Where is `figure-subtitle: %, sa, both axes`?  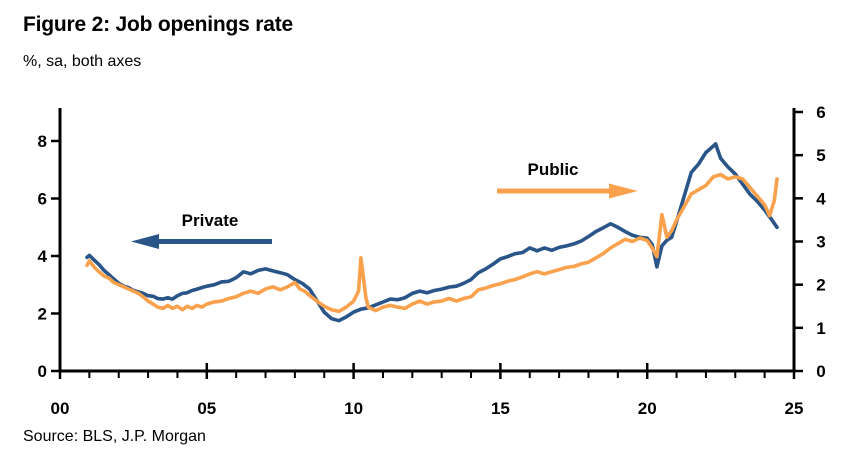
figure-subtitle: %, sa, both axes is located at coordinates (82, 61).